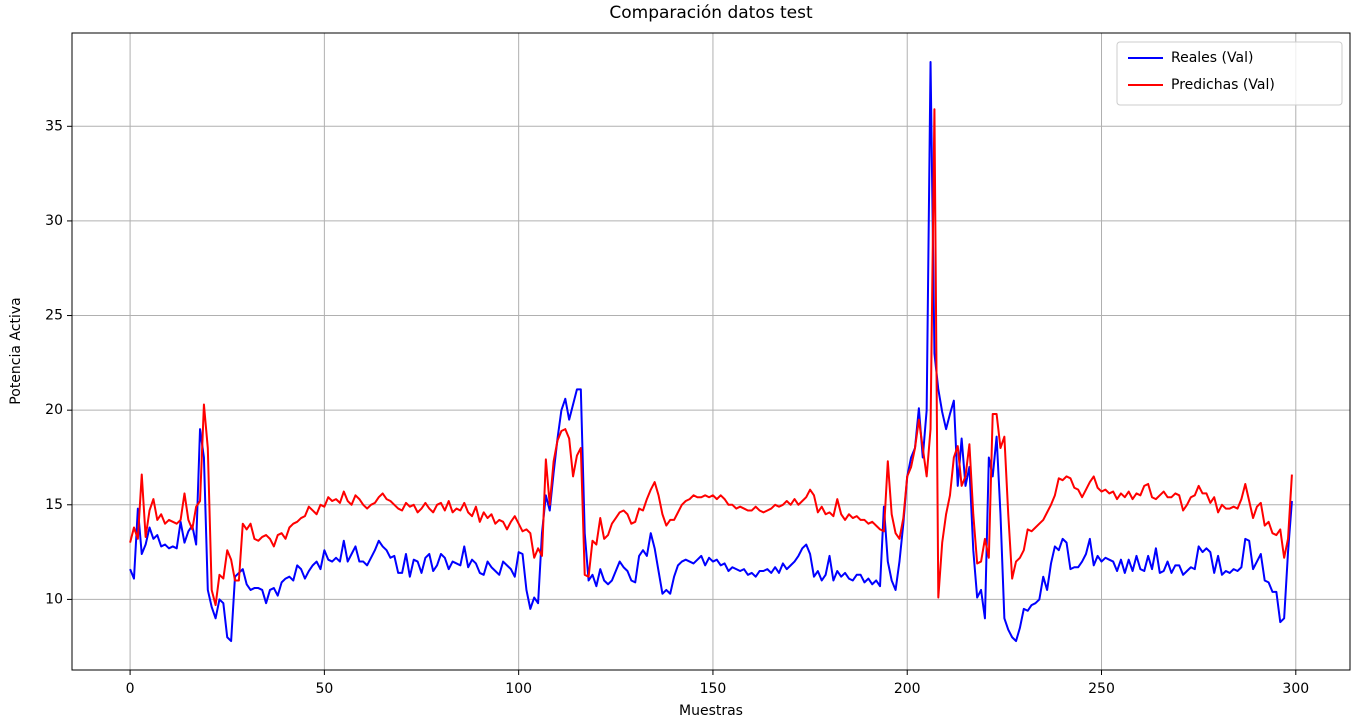  I want to click on x-tick-label: 50, so click(324, 689).